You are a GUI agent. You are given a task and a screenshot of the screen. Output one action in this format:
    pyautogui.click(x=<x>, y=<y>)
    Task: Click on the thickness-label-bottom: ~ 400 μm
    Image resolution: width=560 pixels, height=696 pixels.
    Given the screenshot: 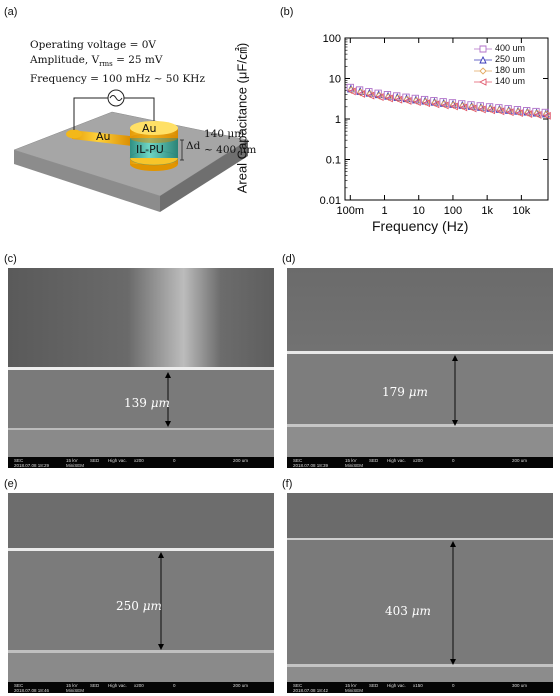 What is the action you would take?
    pyautogui.click(x=230, y=150)
    